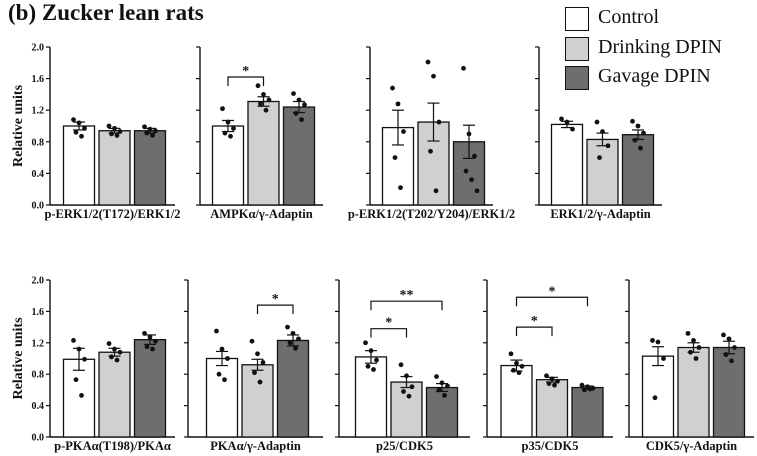 The image size is (757, 456). Describe the element at coordinates (253, 366) in the screenshot. I see `panel-6: * PKAα/γ-Adaptin` at that location.